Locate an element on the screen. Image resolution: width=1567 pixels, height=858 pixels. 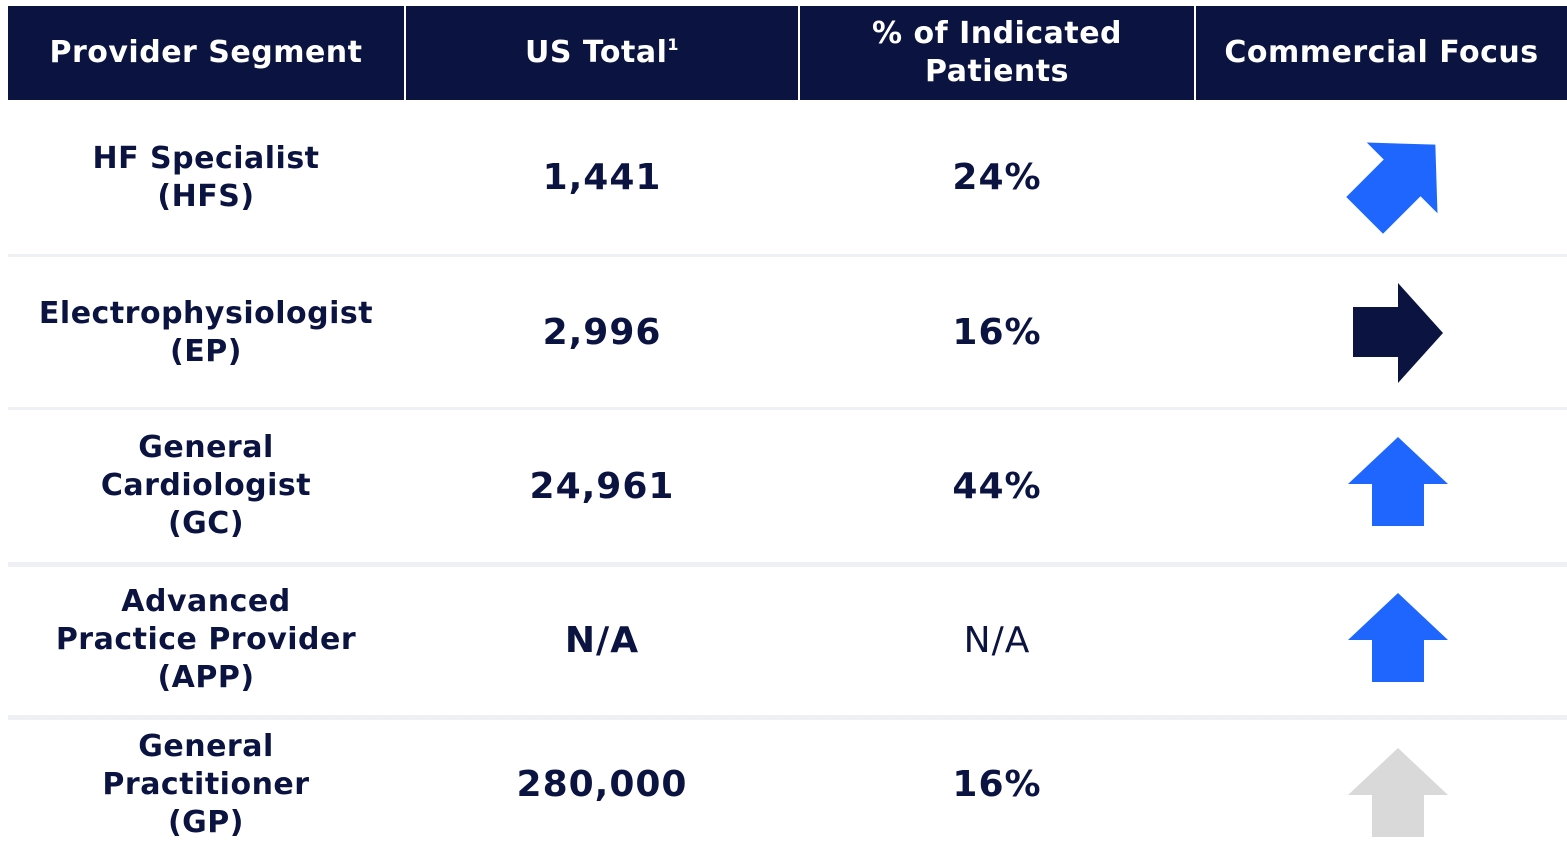
arrow-up-right is located at coordinates (1392, 188).